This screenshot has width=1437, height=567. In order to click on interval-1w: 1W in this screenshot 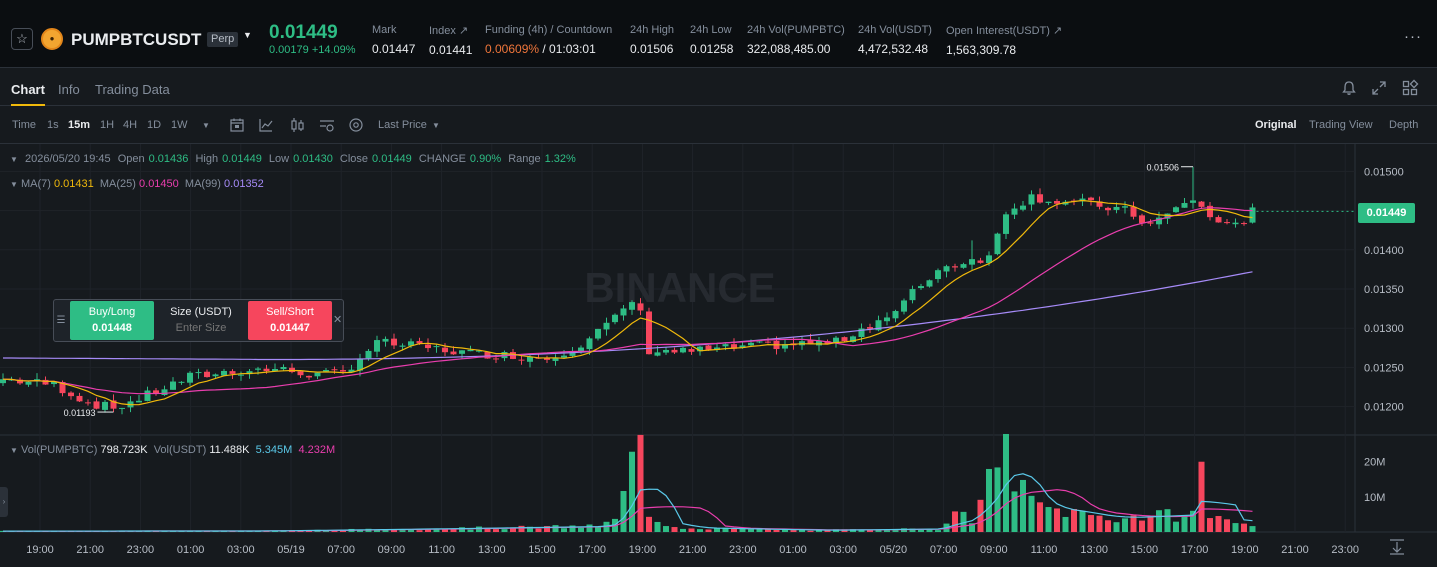, I will do `click(179, 125)`.